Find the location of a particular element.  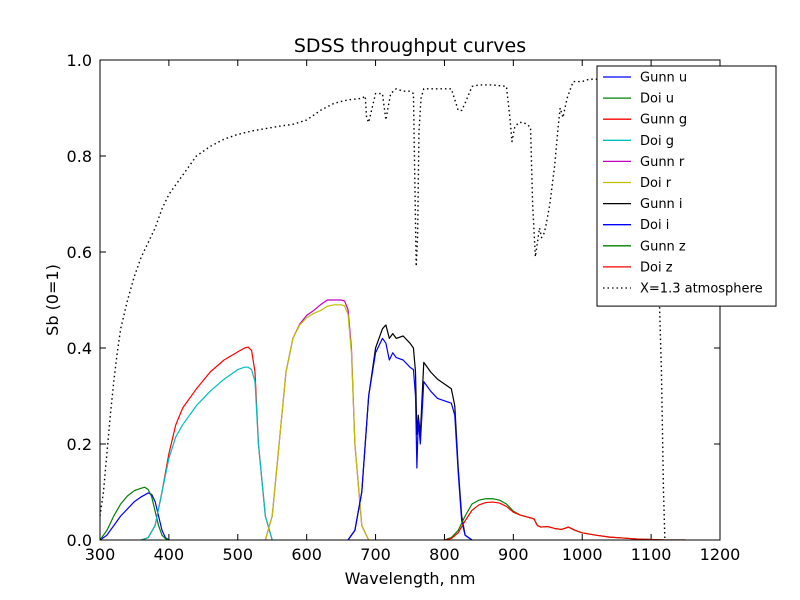

y-tick-label: 0.4 is located at coordinates (79, 348).